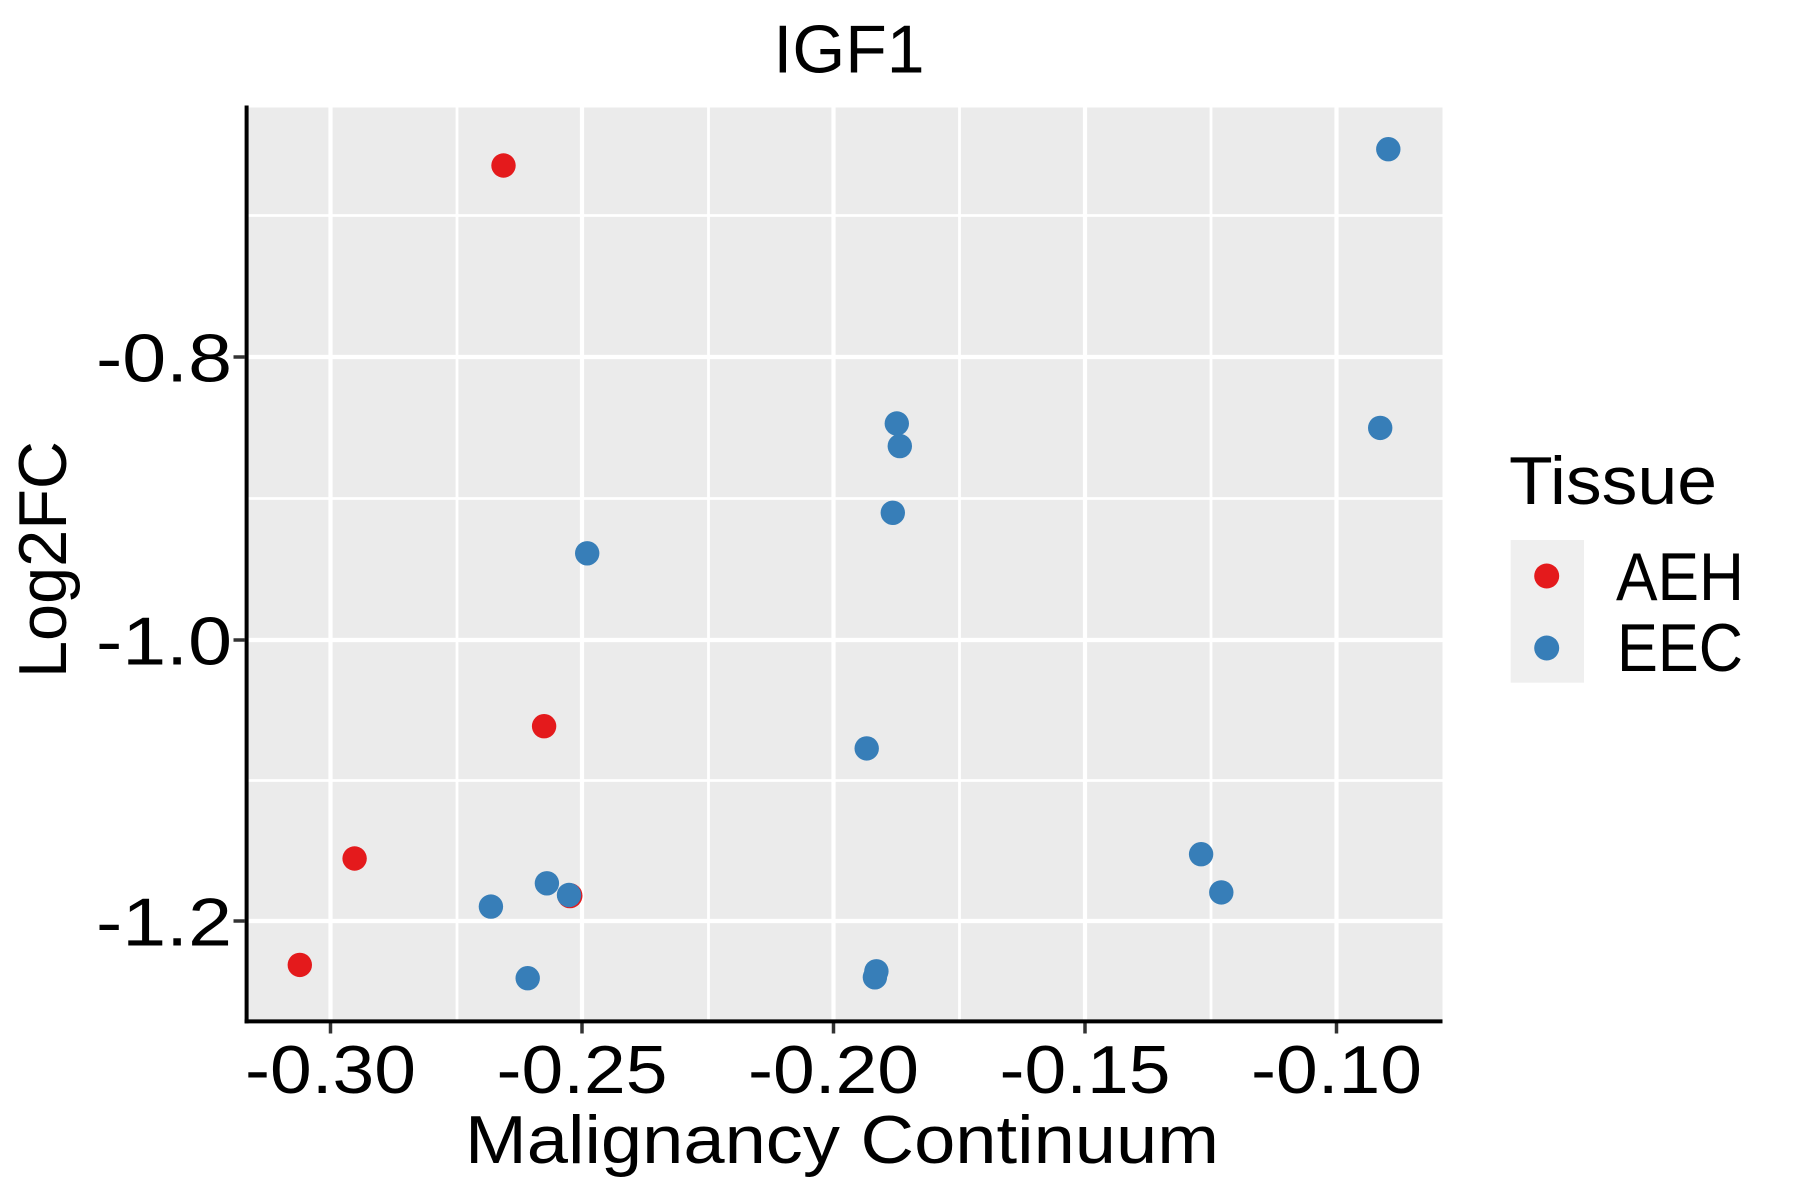  Describe the element at coordinates (833, 1070) in the screenshot. I see `svg-text: -0.20` at that location.